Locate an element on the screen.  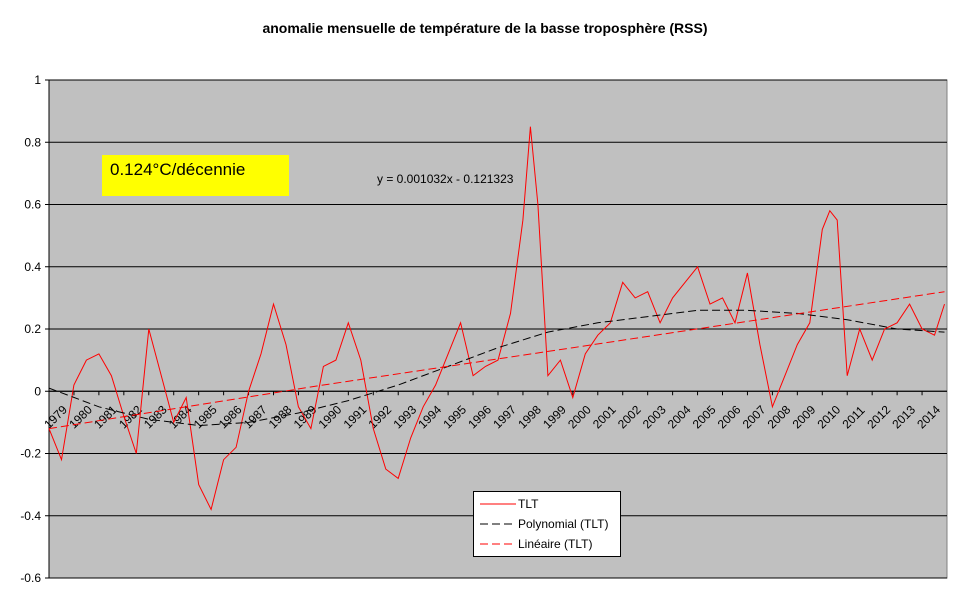
trend-annotation-box: 0.124°C/décennie is located at coordinates (195, 175).